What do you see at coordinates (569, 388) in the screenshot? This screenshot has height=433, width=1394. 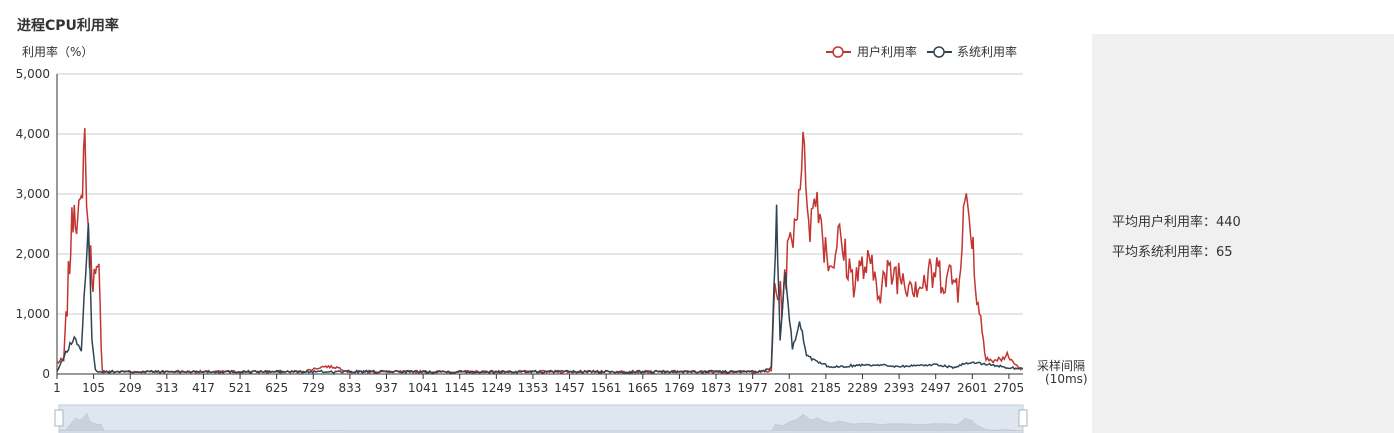 I see `x-tick-label: 1457` at bounding box center [569, 388].